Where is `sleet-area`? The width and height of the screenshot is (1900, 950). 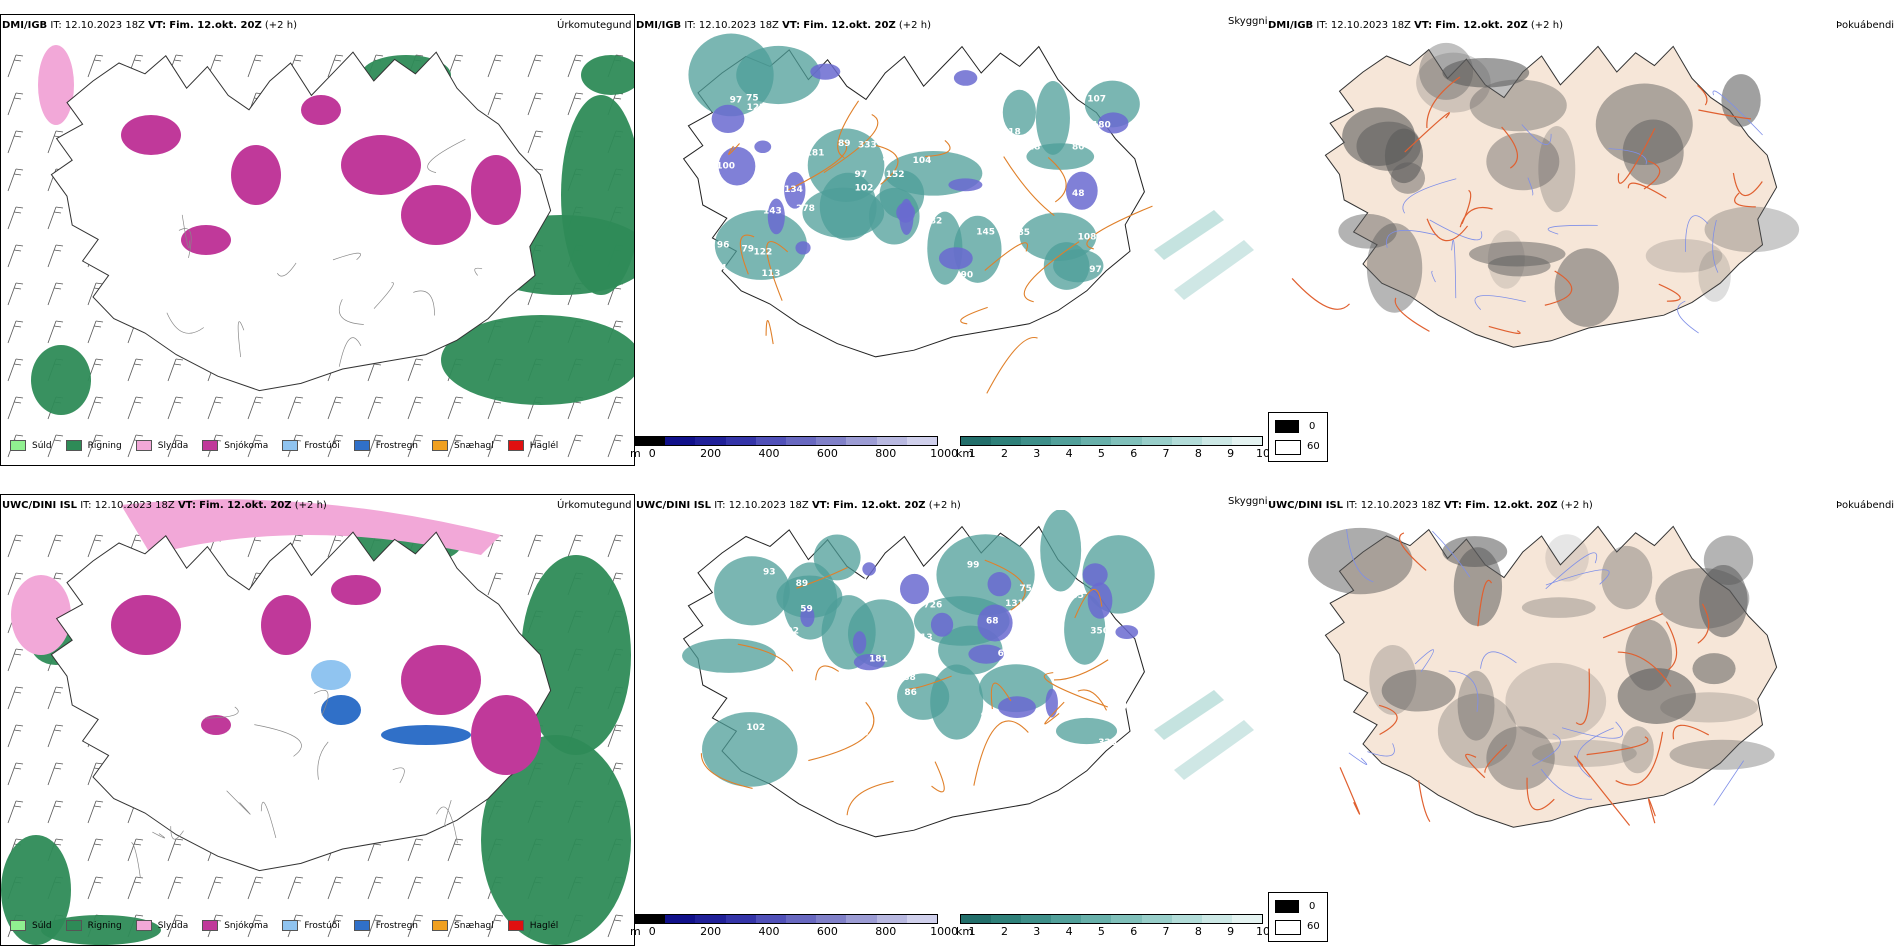
sleet-area is located at coordinates (311, 527).